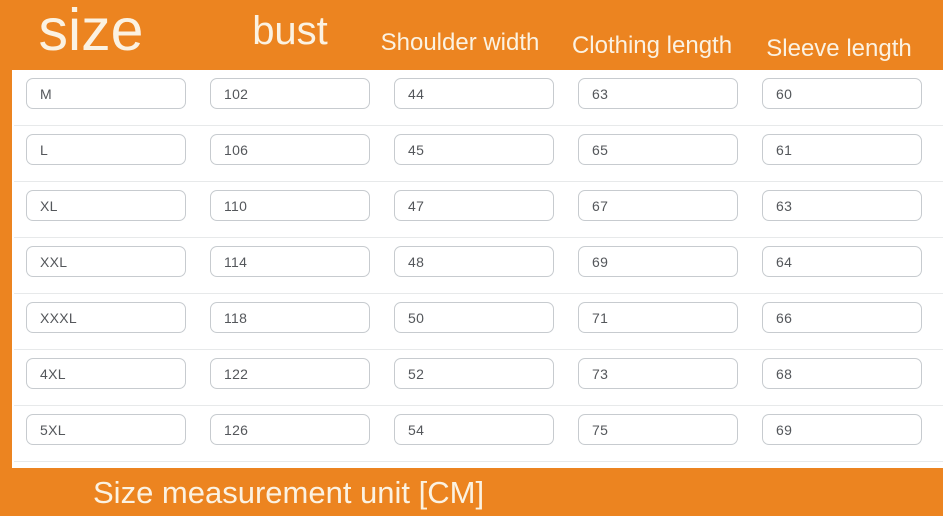 The width and height of the screenshot is (943, 516). I want to click on size-chart-footer: Size measurement unit [CM], so click(471, 492).